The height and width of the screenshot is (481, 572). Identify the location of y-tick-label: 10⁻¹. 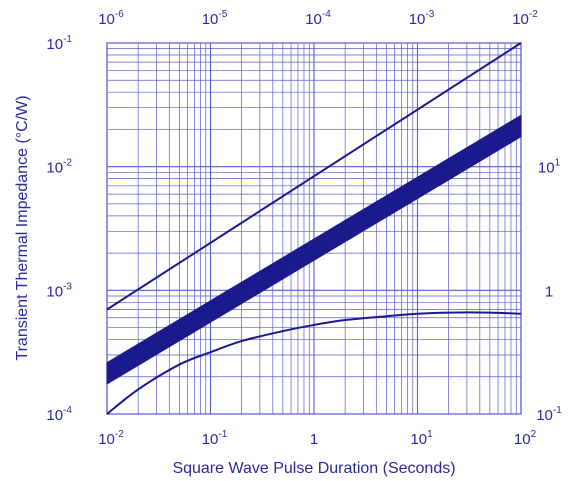
(59, 43).